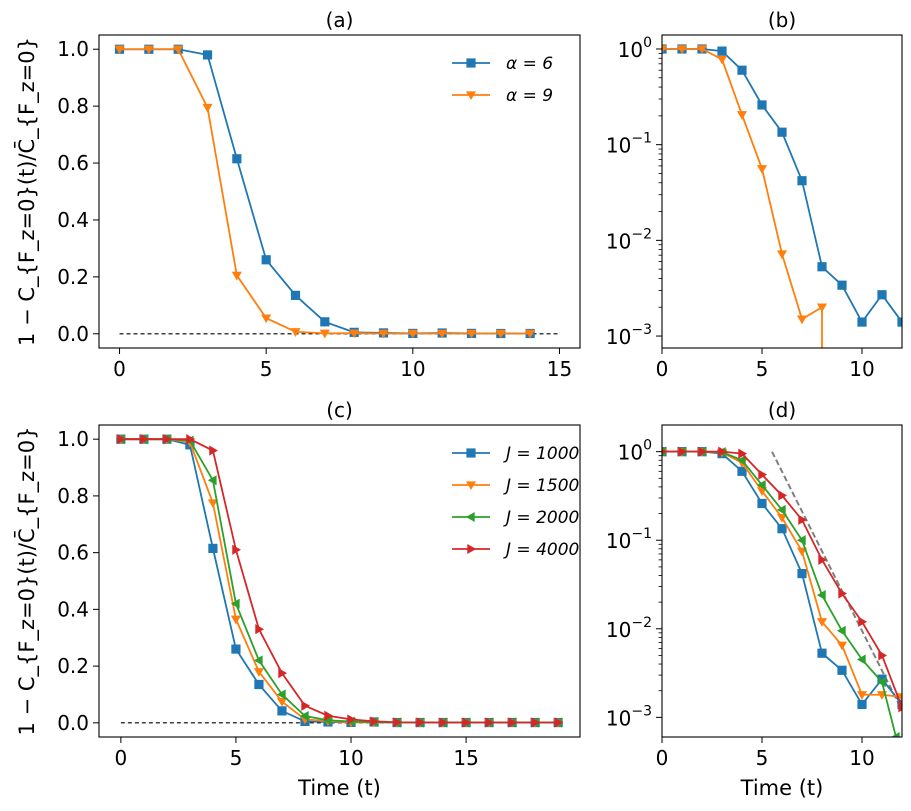 Image resolution: width=911 pixels, height=811 pixels. What do you see at coordinates (515, 502) in the screenshot?
I see `legend: J = 1000 J = 1500 J = 2000 J = 4000` at bounding box center [515, 502].